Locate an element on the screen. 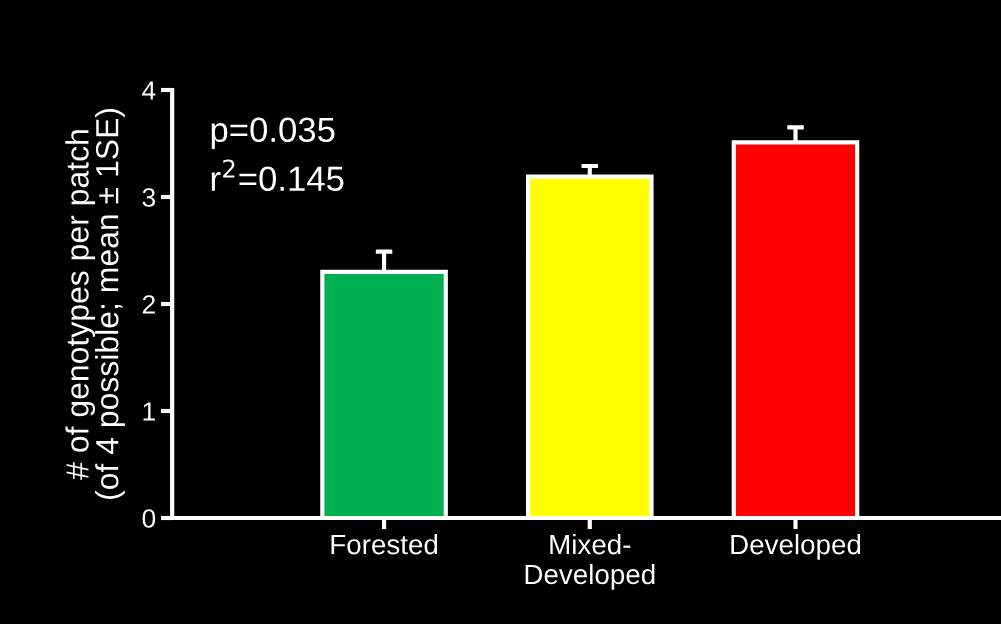  x-tick-label: Developed is located at coordinates (796, 546).